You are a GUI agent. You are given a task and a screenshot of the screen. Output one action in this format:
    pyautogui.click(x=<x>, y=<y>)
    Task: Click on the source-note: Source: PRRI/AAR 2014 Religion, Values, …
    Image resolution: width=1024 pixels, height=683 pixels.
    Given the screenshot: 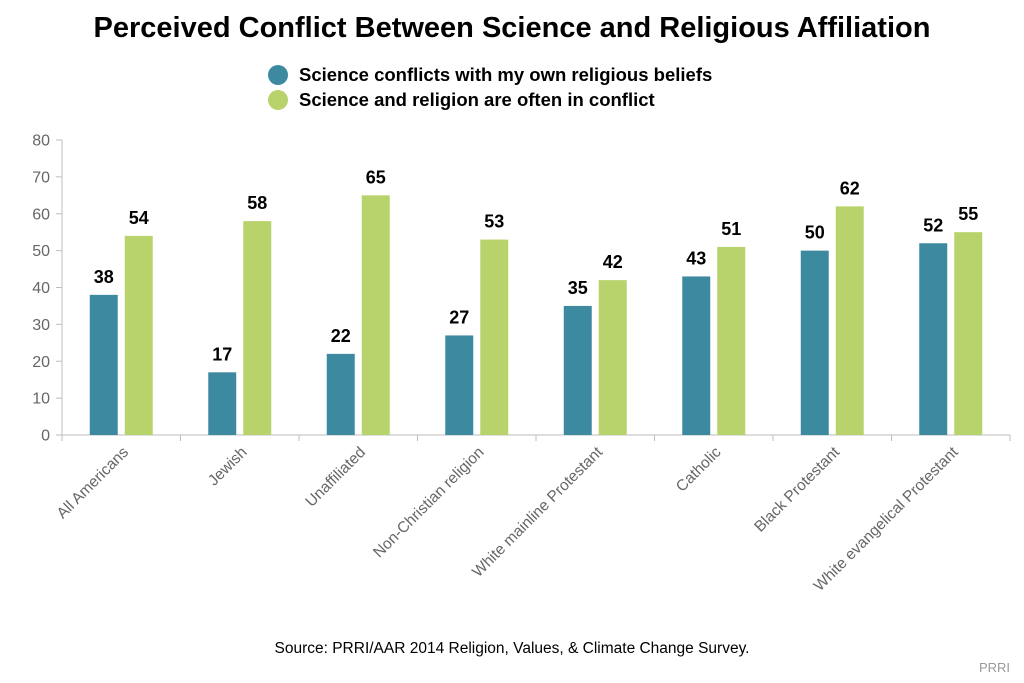 What is the action you would take?
    pyautogui.click(x=512, y=648)
    